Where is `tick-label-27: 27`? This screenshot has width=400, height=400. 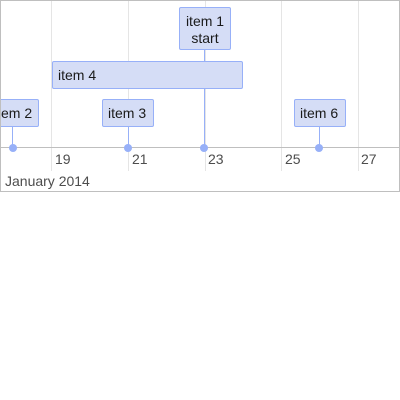
tick-label-27: 27 is located at coordinates (369, 159).